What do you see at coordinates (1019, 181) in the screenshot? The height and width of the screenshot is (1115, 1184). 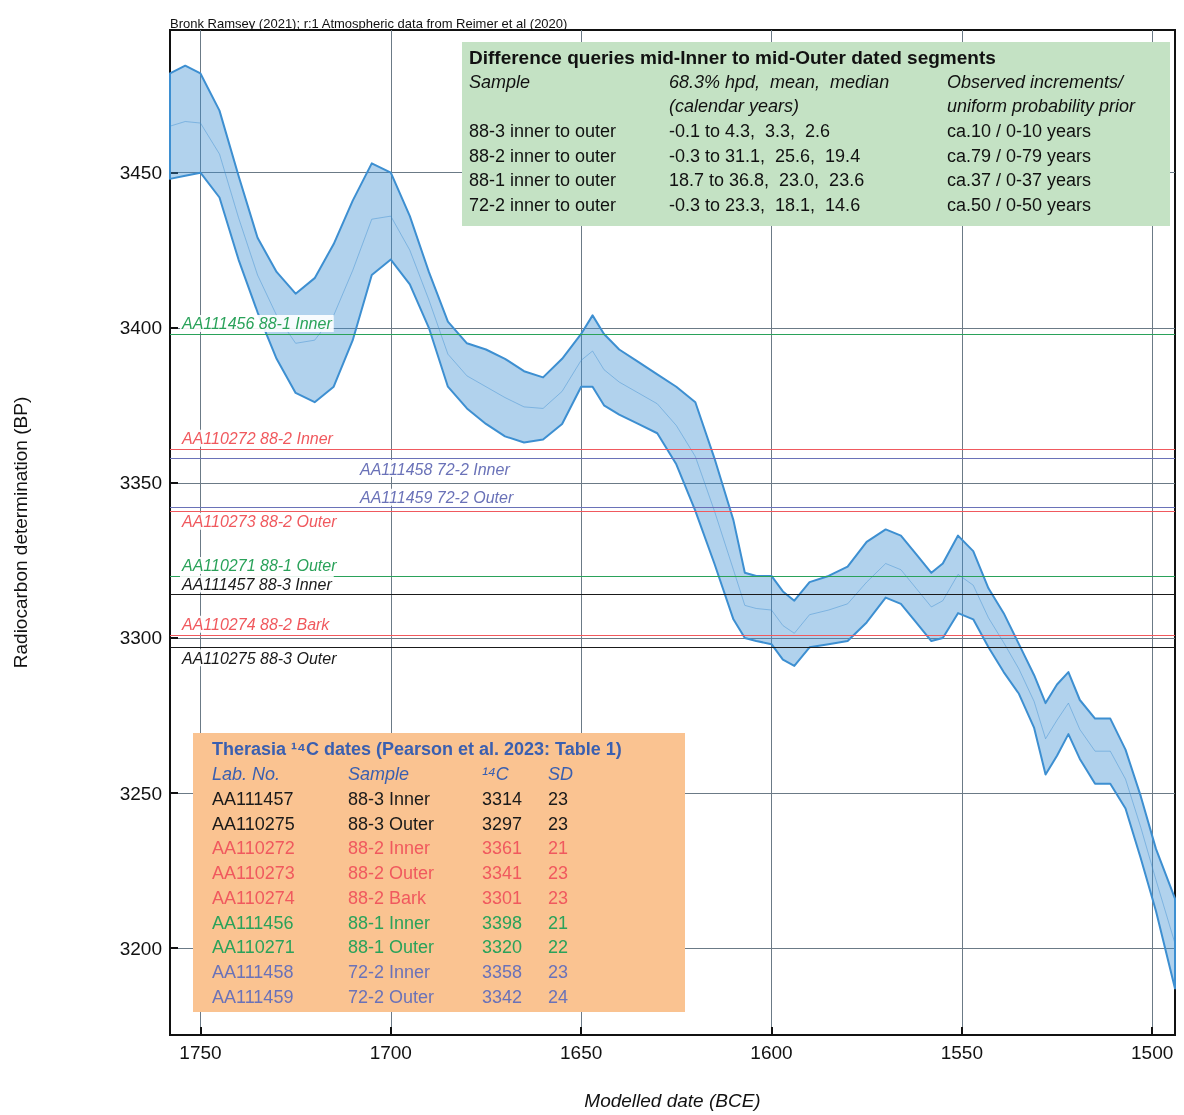 I see `annotation: ca.37 / 0-37 years` at bounding box center [1019, 181].